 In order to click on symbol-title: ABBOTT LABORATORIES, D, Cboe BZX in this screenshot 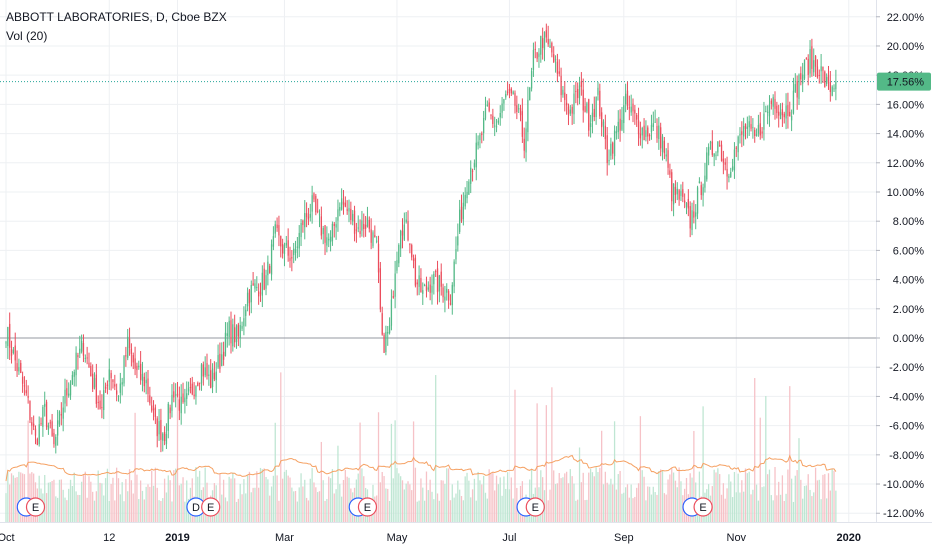, I will do `click(116, 17)`.